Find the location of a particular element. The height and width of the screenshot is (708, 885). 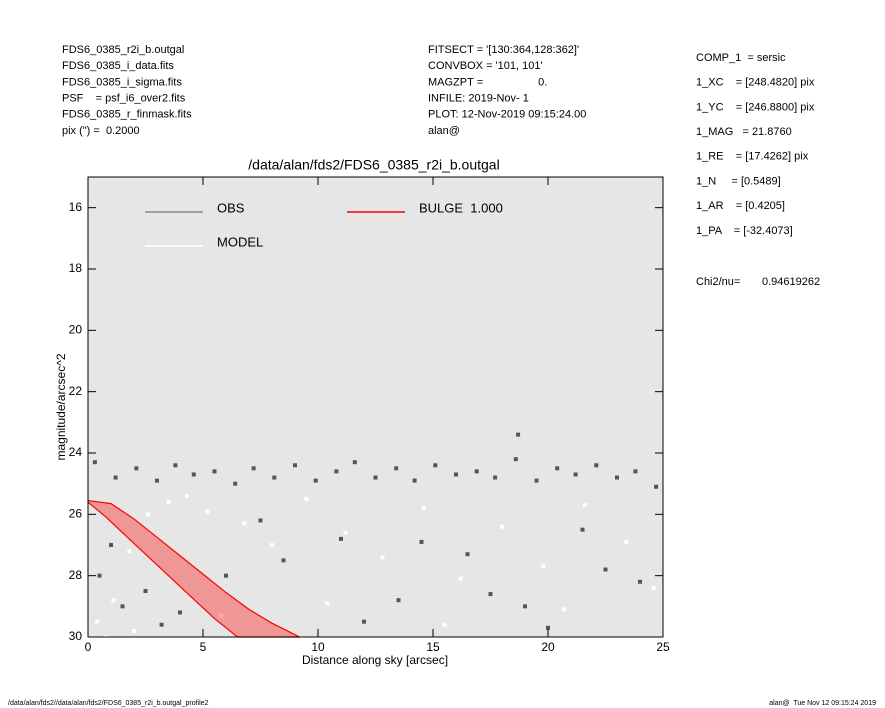

param-line: 1_RE = [17.4262] pix is located at coordinates (752, 157).